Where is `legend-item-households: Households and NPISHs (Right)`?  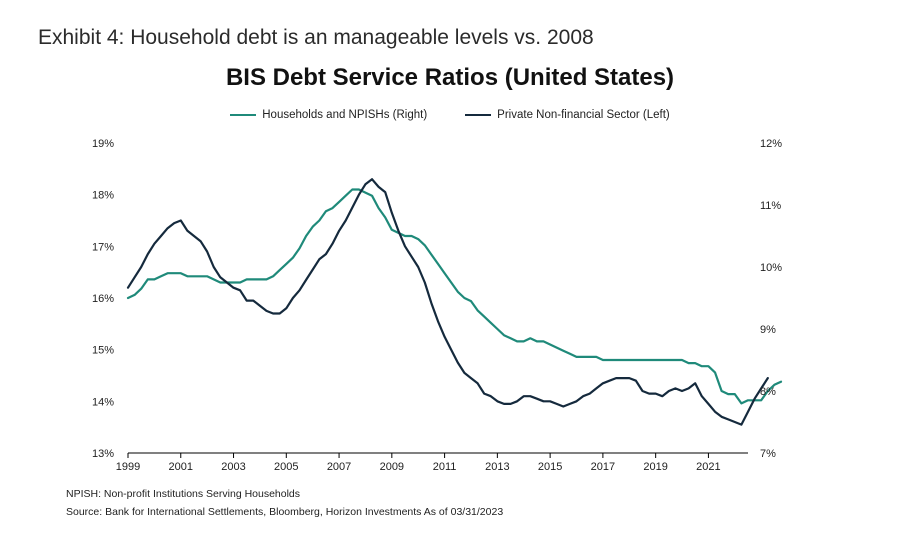 legend-item-households: Households and NPISHs (Right) is located at coordinates (328, 115).